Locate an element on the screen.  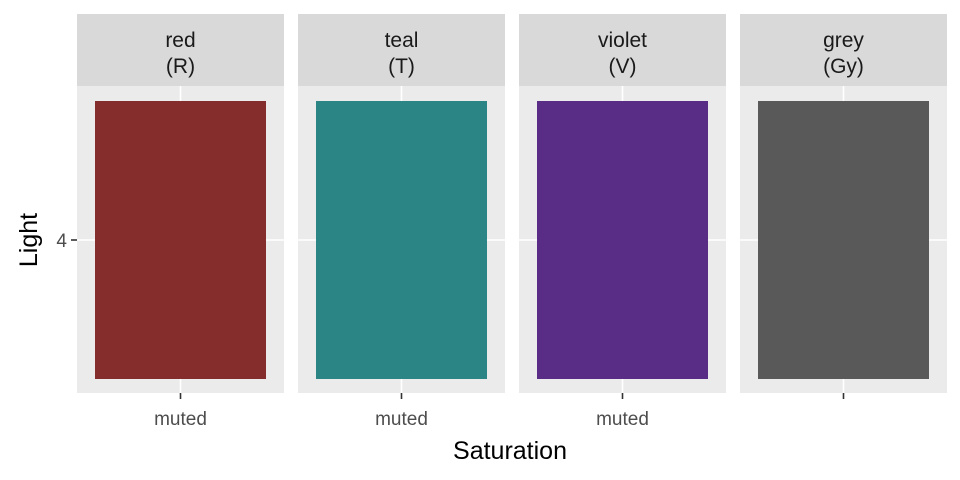
tile-grey is located at coordinates (843, 240).